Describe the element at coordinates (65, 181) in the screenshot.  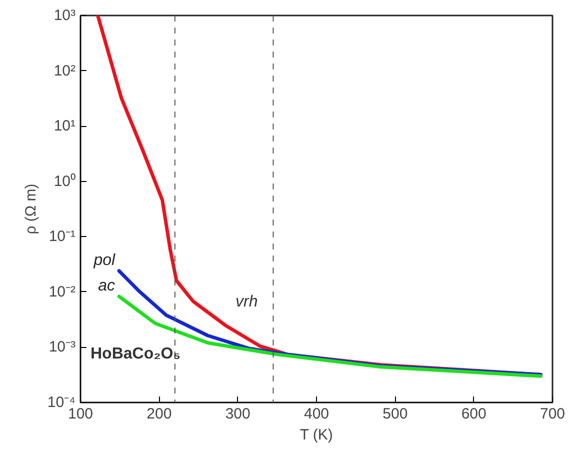
I see `y-tick-label: 10⁰` at that location.